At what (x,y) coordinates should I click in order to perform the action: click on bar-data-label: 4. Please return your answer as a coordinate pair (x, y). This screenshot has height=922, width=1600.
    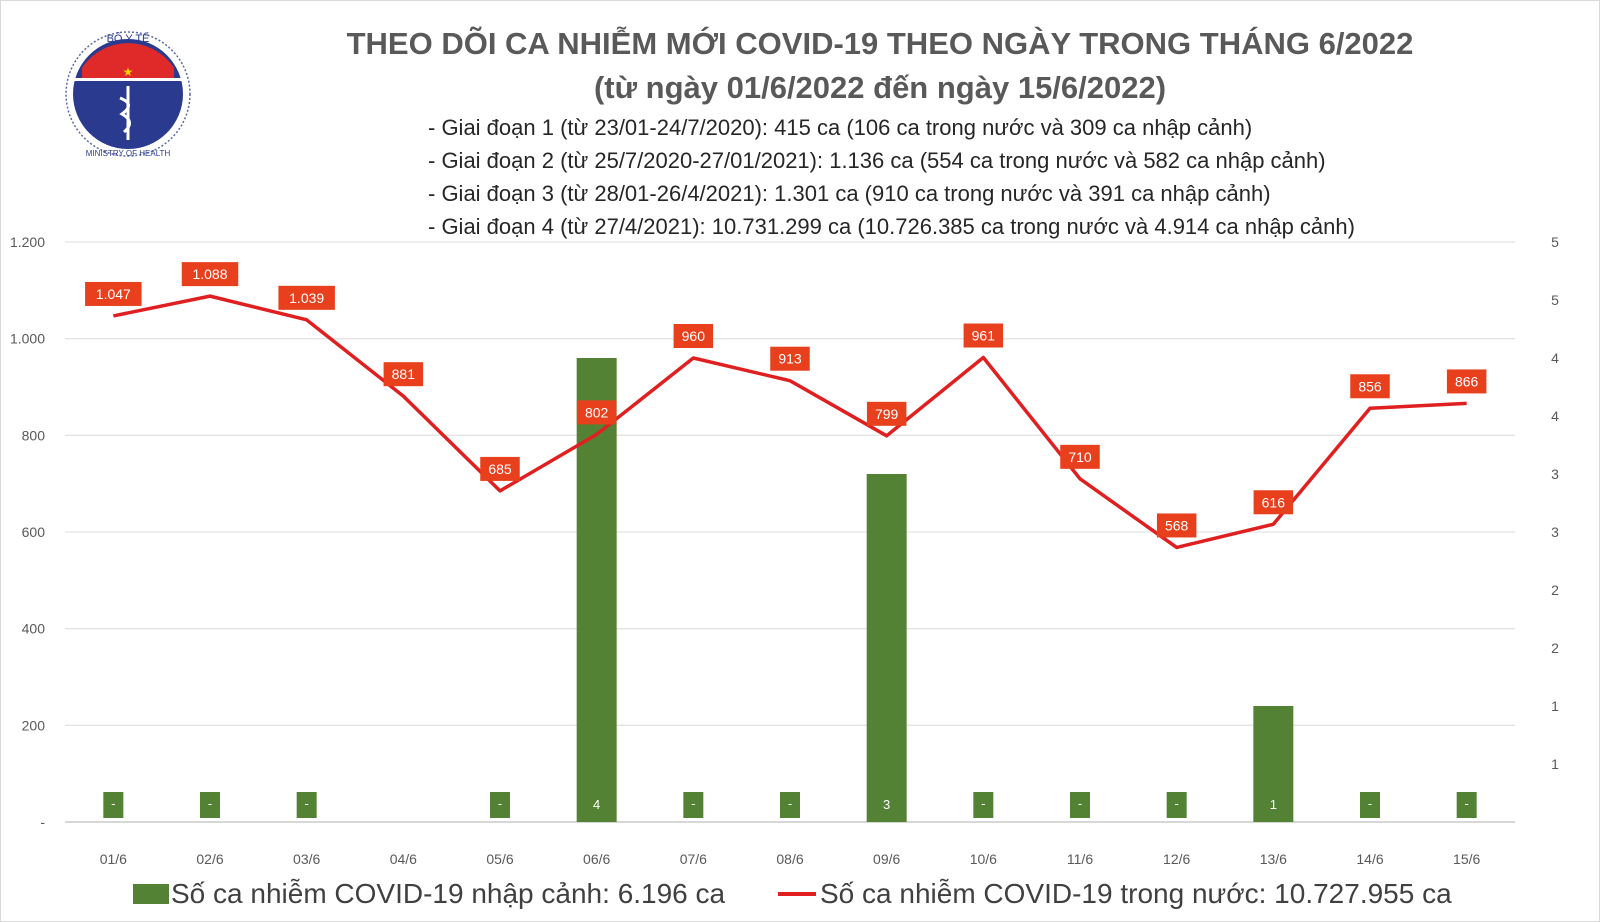
    Looking at the image, I should click on (596, 804).